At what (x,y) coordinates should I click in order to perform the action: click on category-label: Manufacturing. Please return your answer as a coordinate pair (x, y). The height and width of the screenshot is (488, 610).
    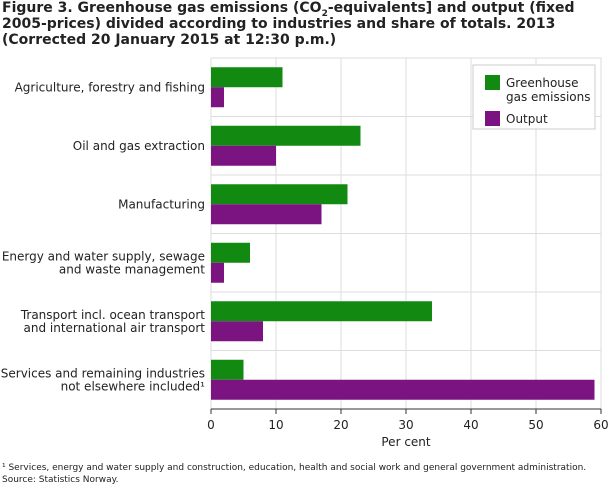
    Looking at the image, I should click on (161, 204).